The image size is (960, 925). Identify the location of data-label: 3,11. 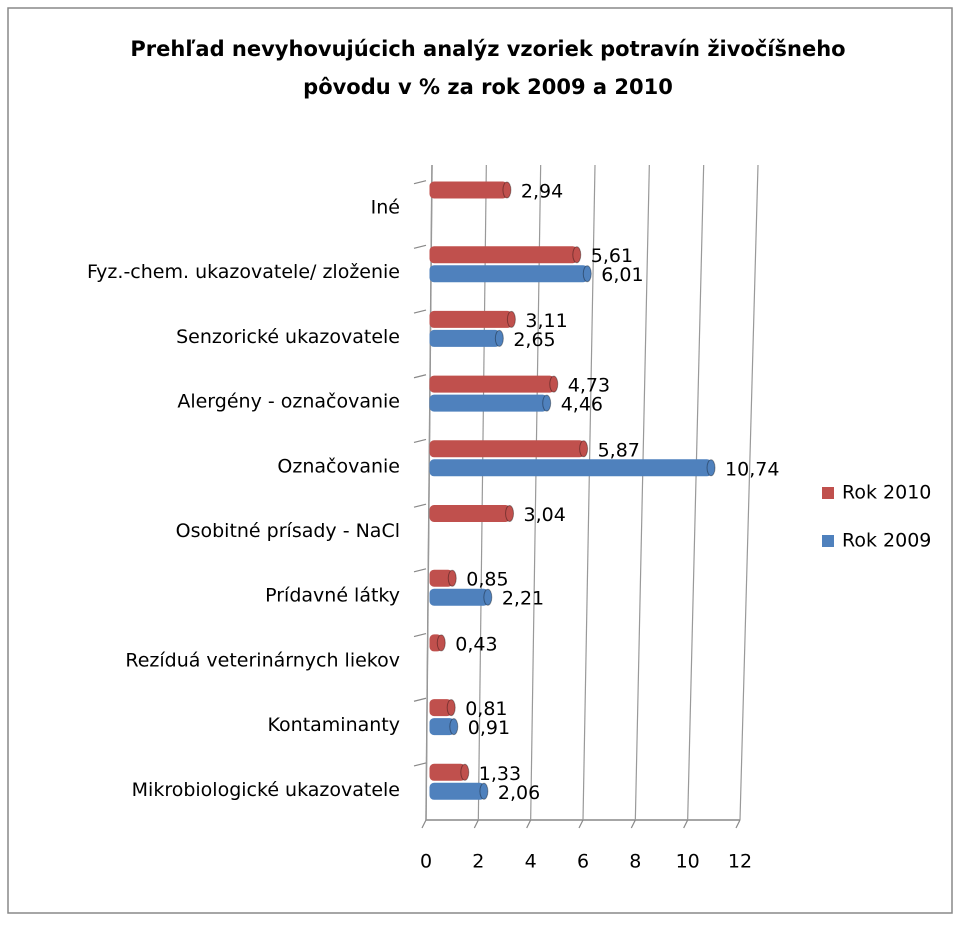
(546, 321).